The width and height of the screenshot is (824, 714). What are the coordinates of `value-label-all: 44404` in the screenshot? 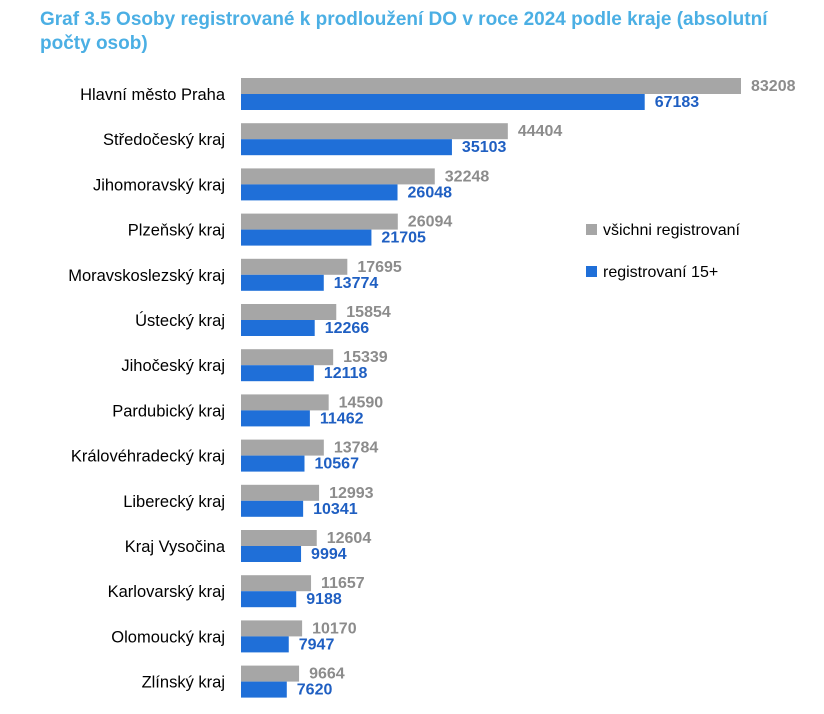 It's located at (540, 131).